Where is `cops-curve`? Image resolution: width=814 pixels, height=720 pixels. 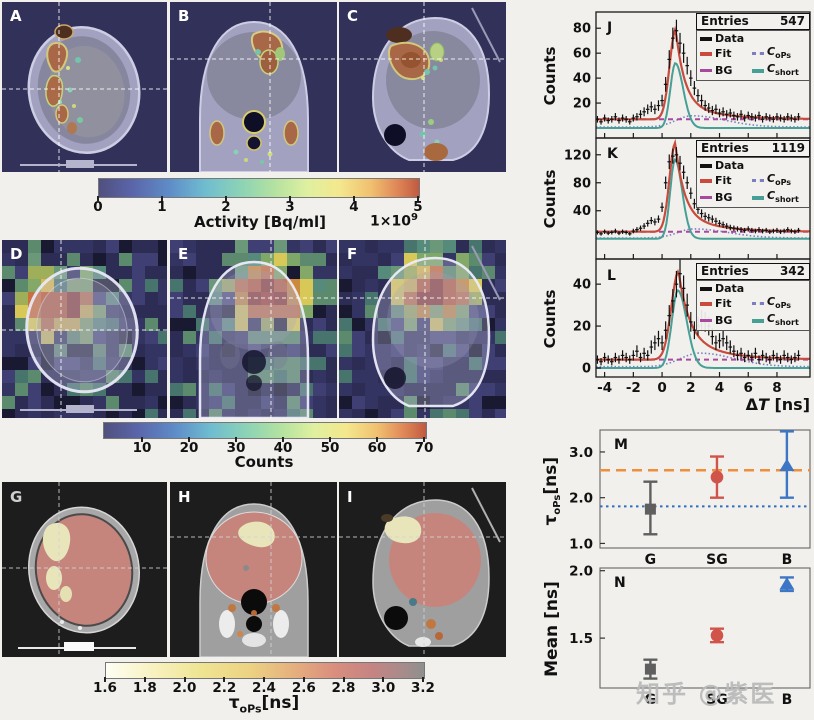 cops-curve is located at coordinates (703, 233).